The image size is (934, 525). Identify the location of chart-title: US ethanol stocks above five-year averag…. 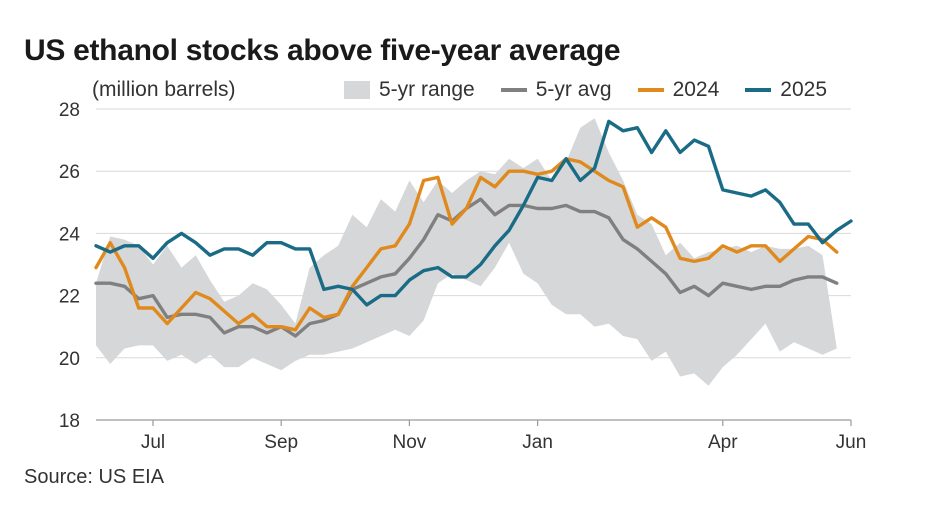
(322, 50).